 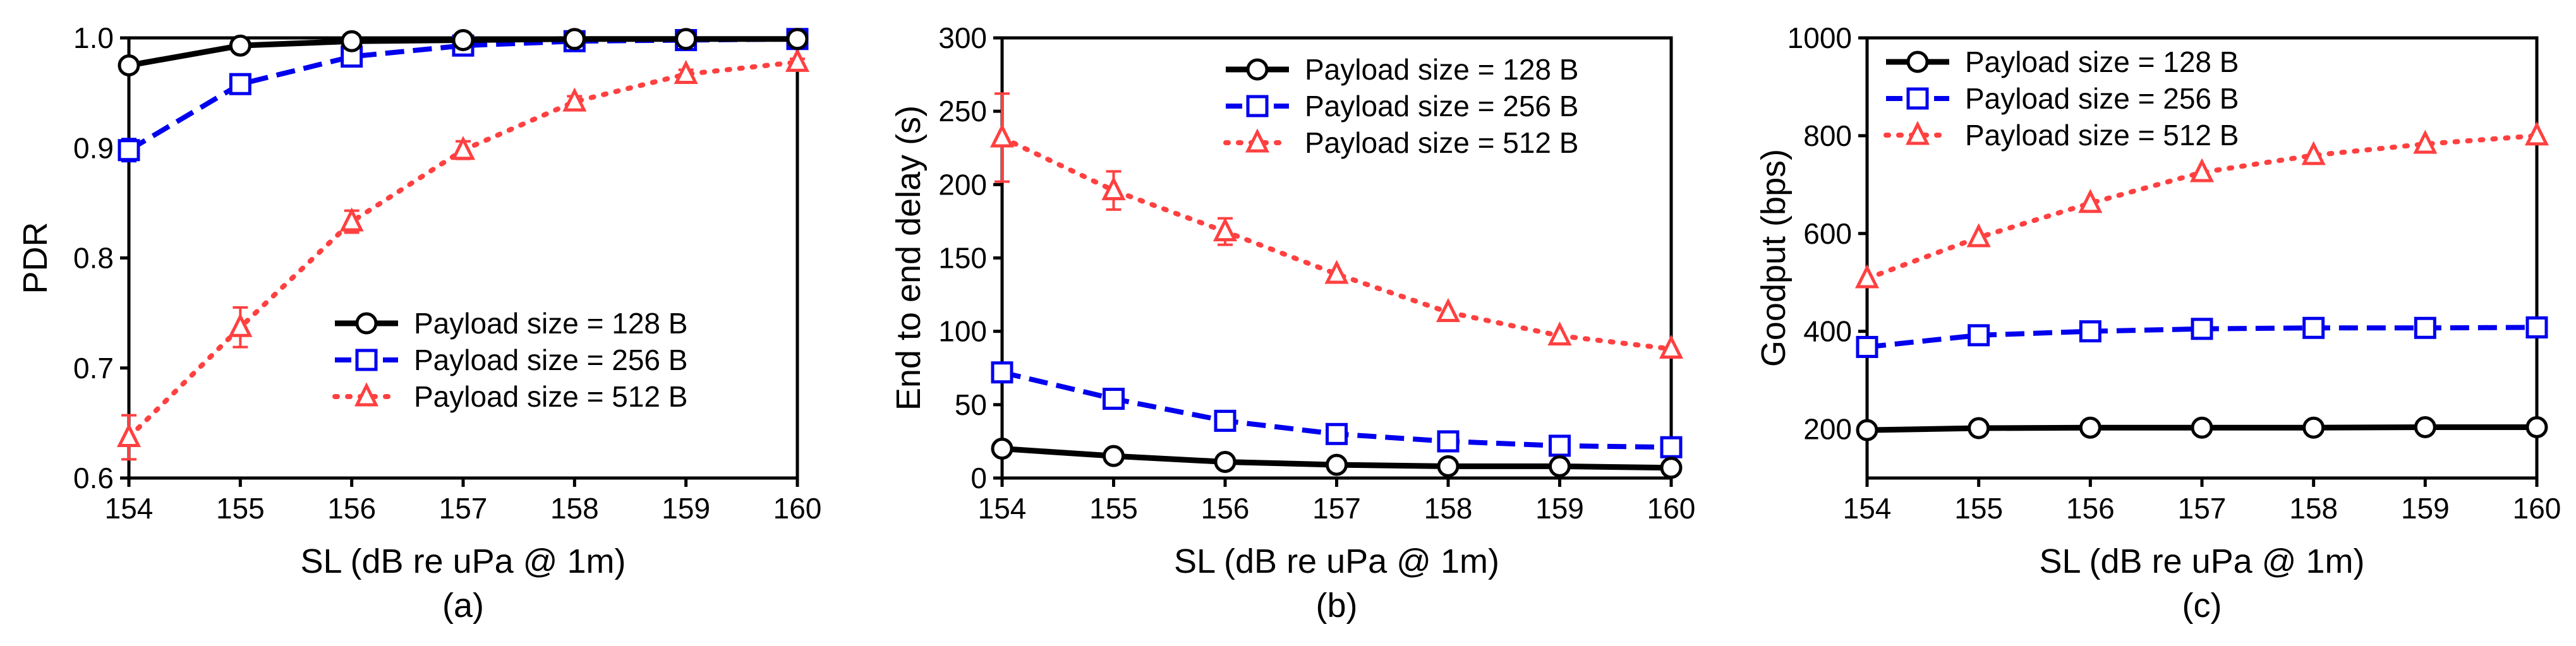 I want to click on y-tick-label: 150, so click(x=962, y=258).